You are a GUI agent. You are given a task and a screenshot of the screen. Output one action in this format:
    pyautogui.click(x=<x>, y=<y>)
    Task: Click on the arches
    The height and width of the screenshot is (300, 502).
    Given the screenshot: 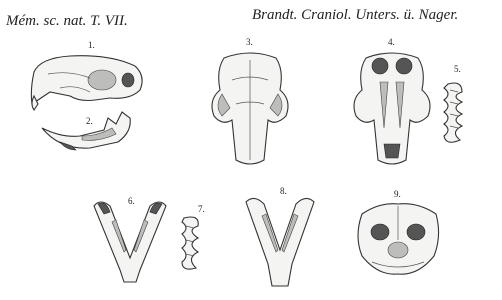 What is the action you would take?
    pyautogui.click(x=250, y=105)
    